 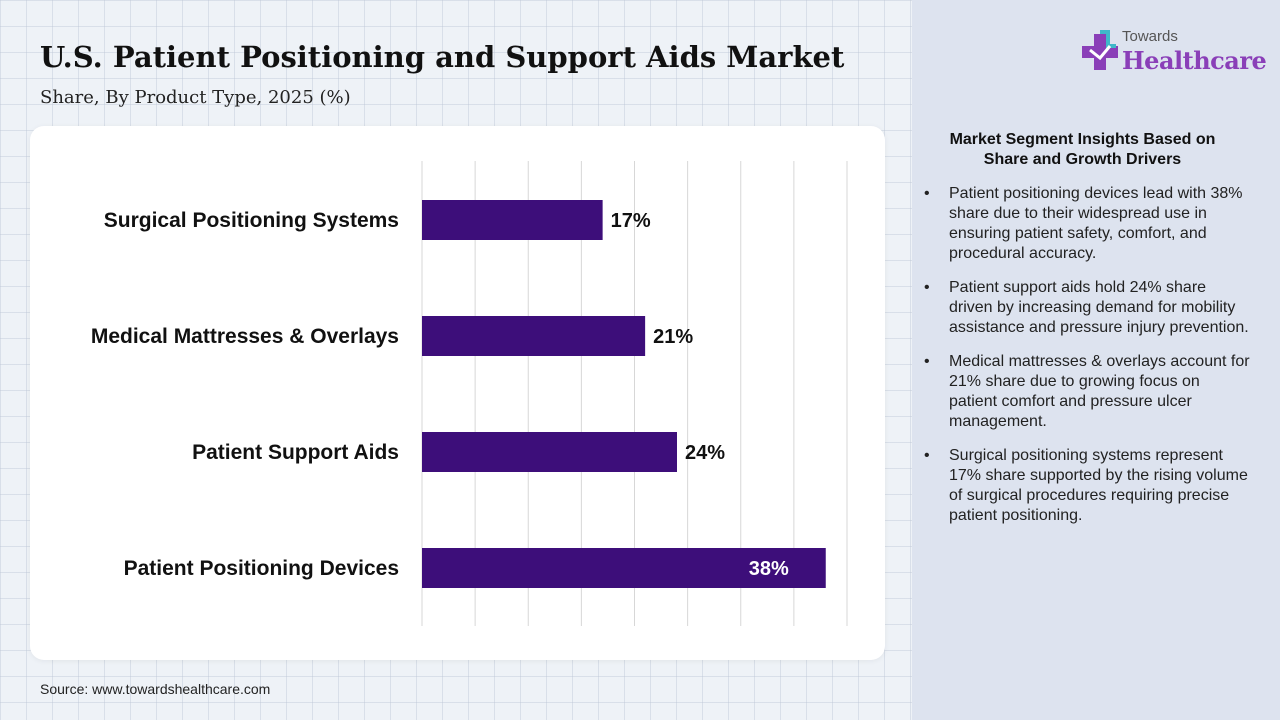 What do you see at coordinates (295, 452) in the screenshot?
I see `category-label: Patient Support Aids` at bounding box center [295, 452].